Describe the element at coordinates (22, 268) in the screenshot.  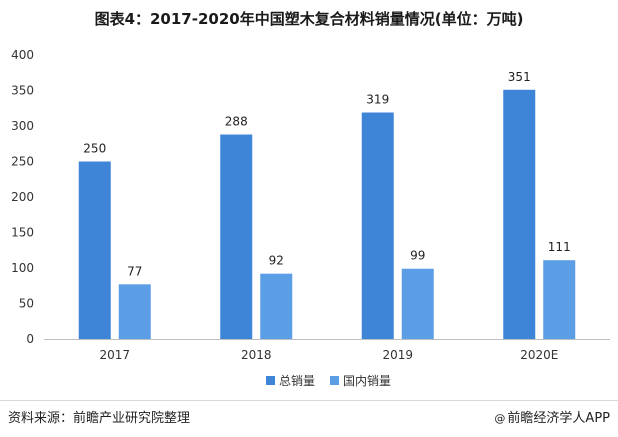
I see `y-tick-label: 100` at that location.